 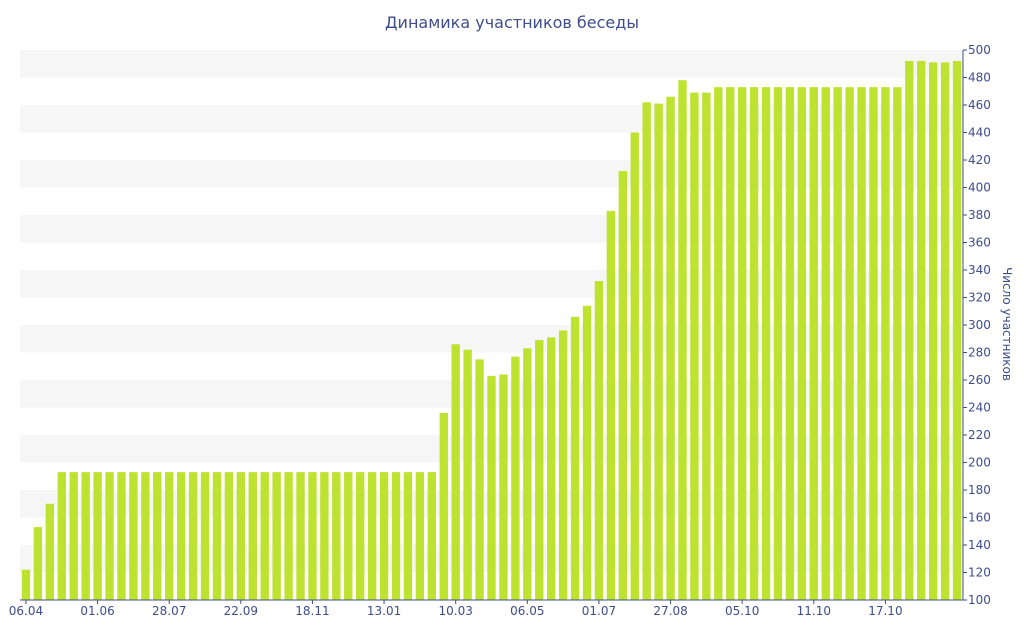 I want to click on x-tick-label: 05.10, so click(x=742, y=611).